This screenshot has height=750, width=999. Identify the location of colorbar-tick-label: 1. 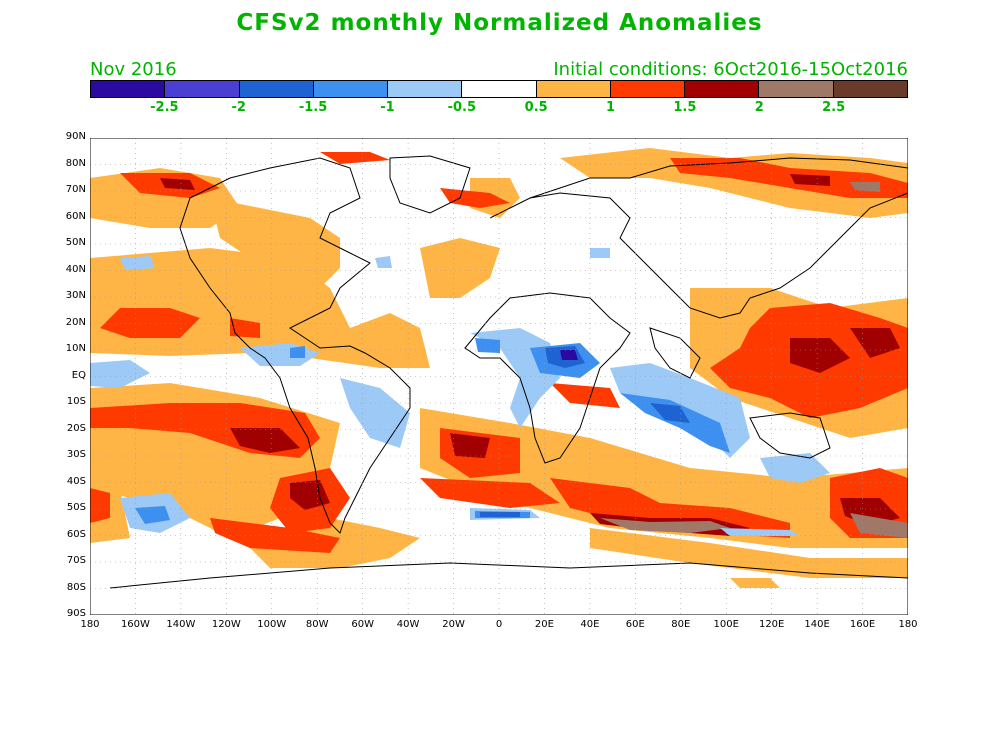
(611, 107).